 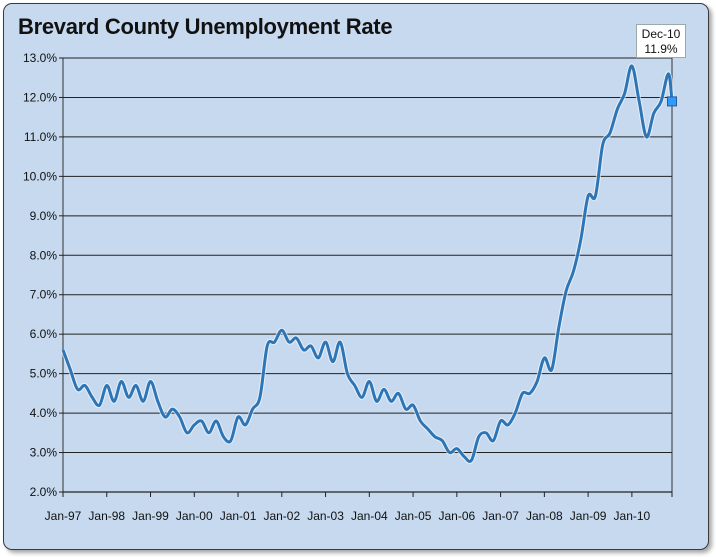 What do you see at coordinates (40, 97) in the screenshot?
I see `y-tick-label: 12.0%` at bounding box center [40, 97].